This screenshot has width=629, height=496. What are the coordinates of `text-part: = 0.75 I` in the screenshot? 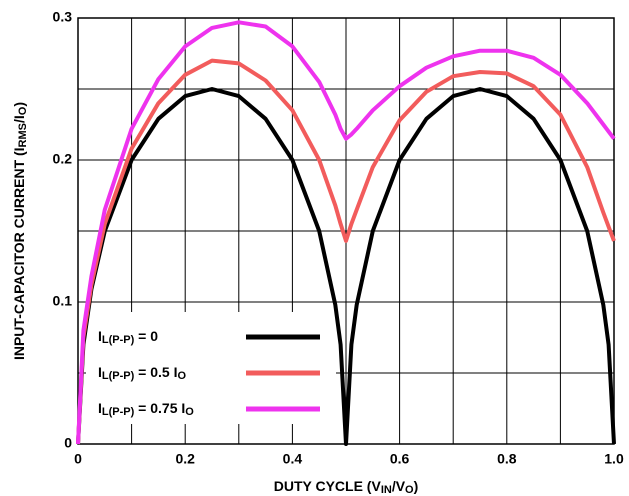 It's located at (159, 408).